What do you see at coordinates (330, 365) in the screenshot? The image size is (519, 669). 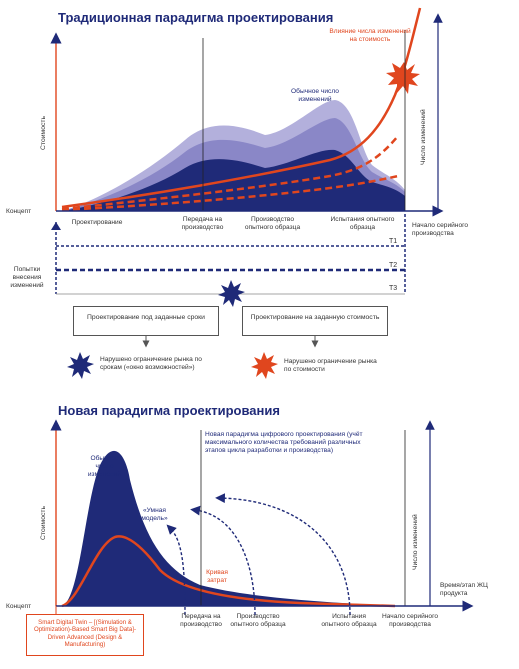 I see `note-cost: Нарушено ограничение рынка по стоимости` at bounding box center [330, 365].